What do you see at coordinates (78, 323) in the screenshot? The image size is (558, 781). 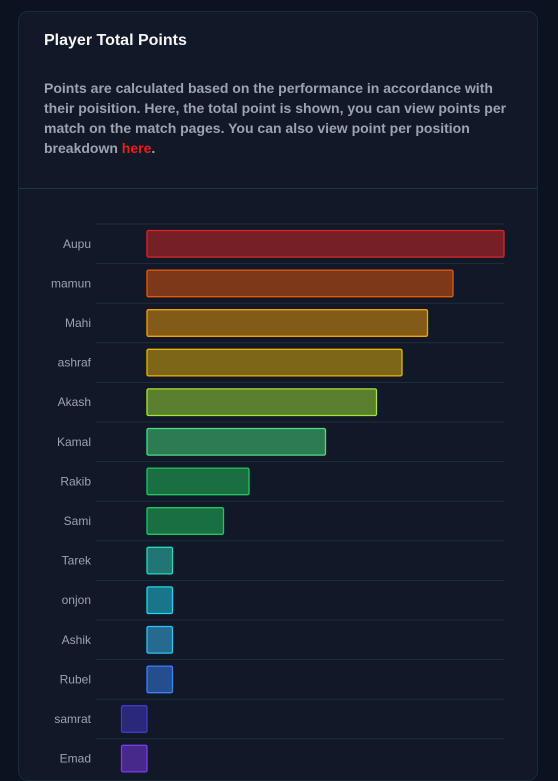 I see `y-tick-label: Mahi` at bounding box center [78, 323].